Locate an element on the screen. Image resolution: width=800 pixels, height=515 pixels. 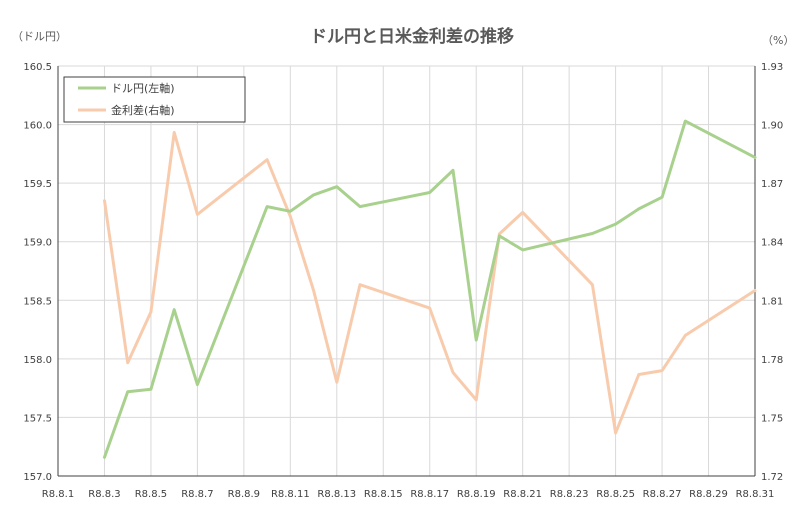
x-axis-tick-label: R8.8.11 is located at coordinates (290, 494).